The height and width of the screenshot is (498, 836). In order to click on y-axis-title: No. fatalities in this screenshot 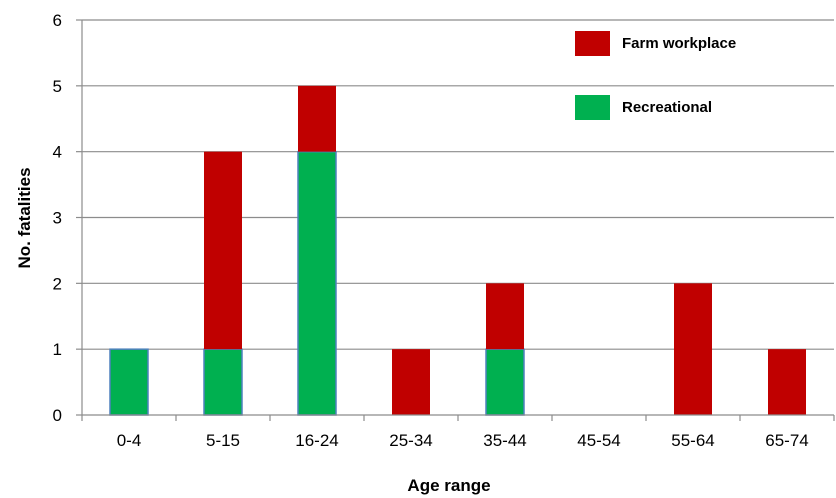, I will do `click(24, 217)`.